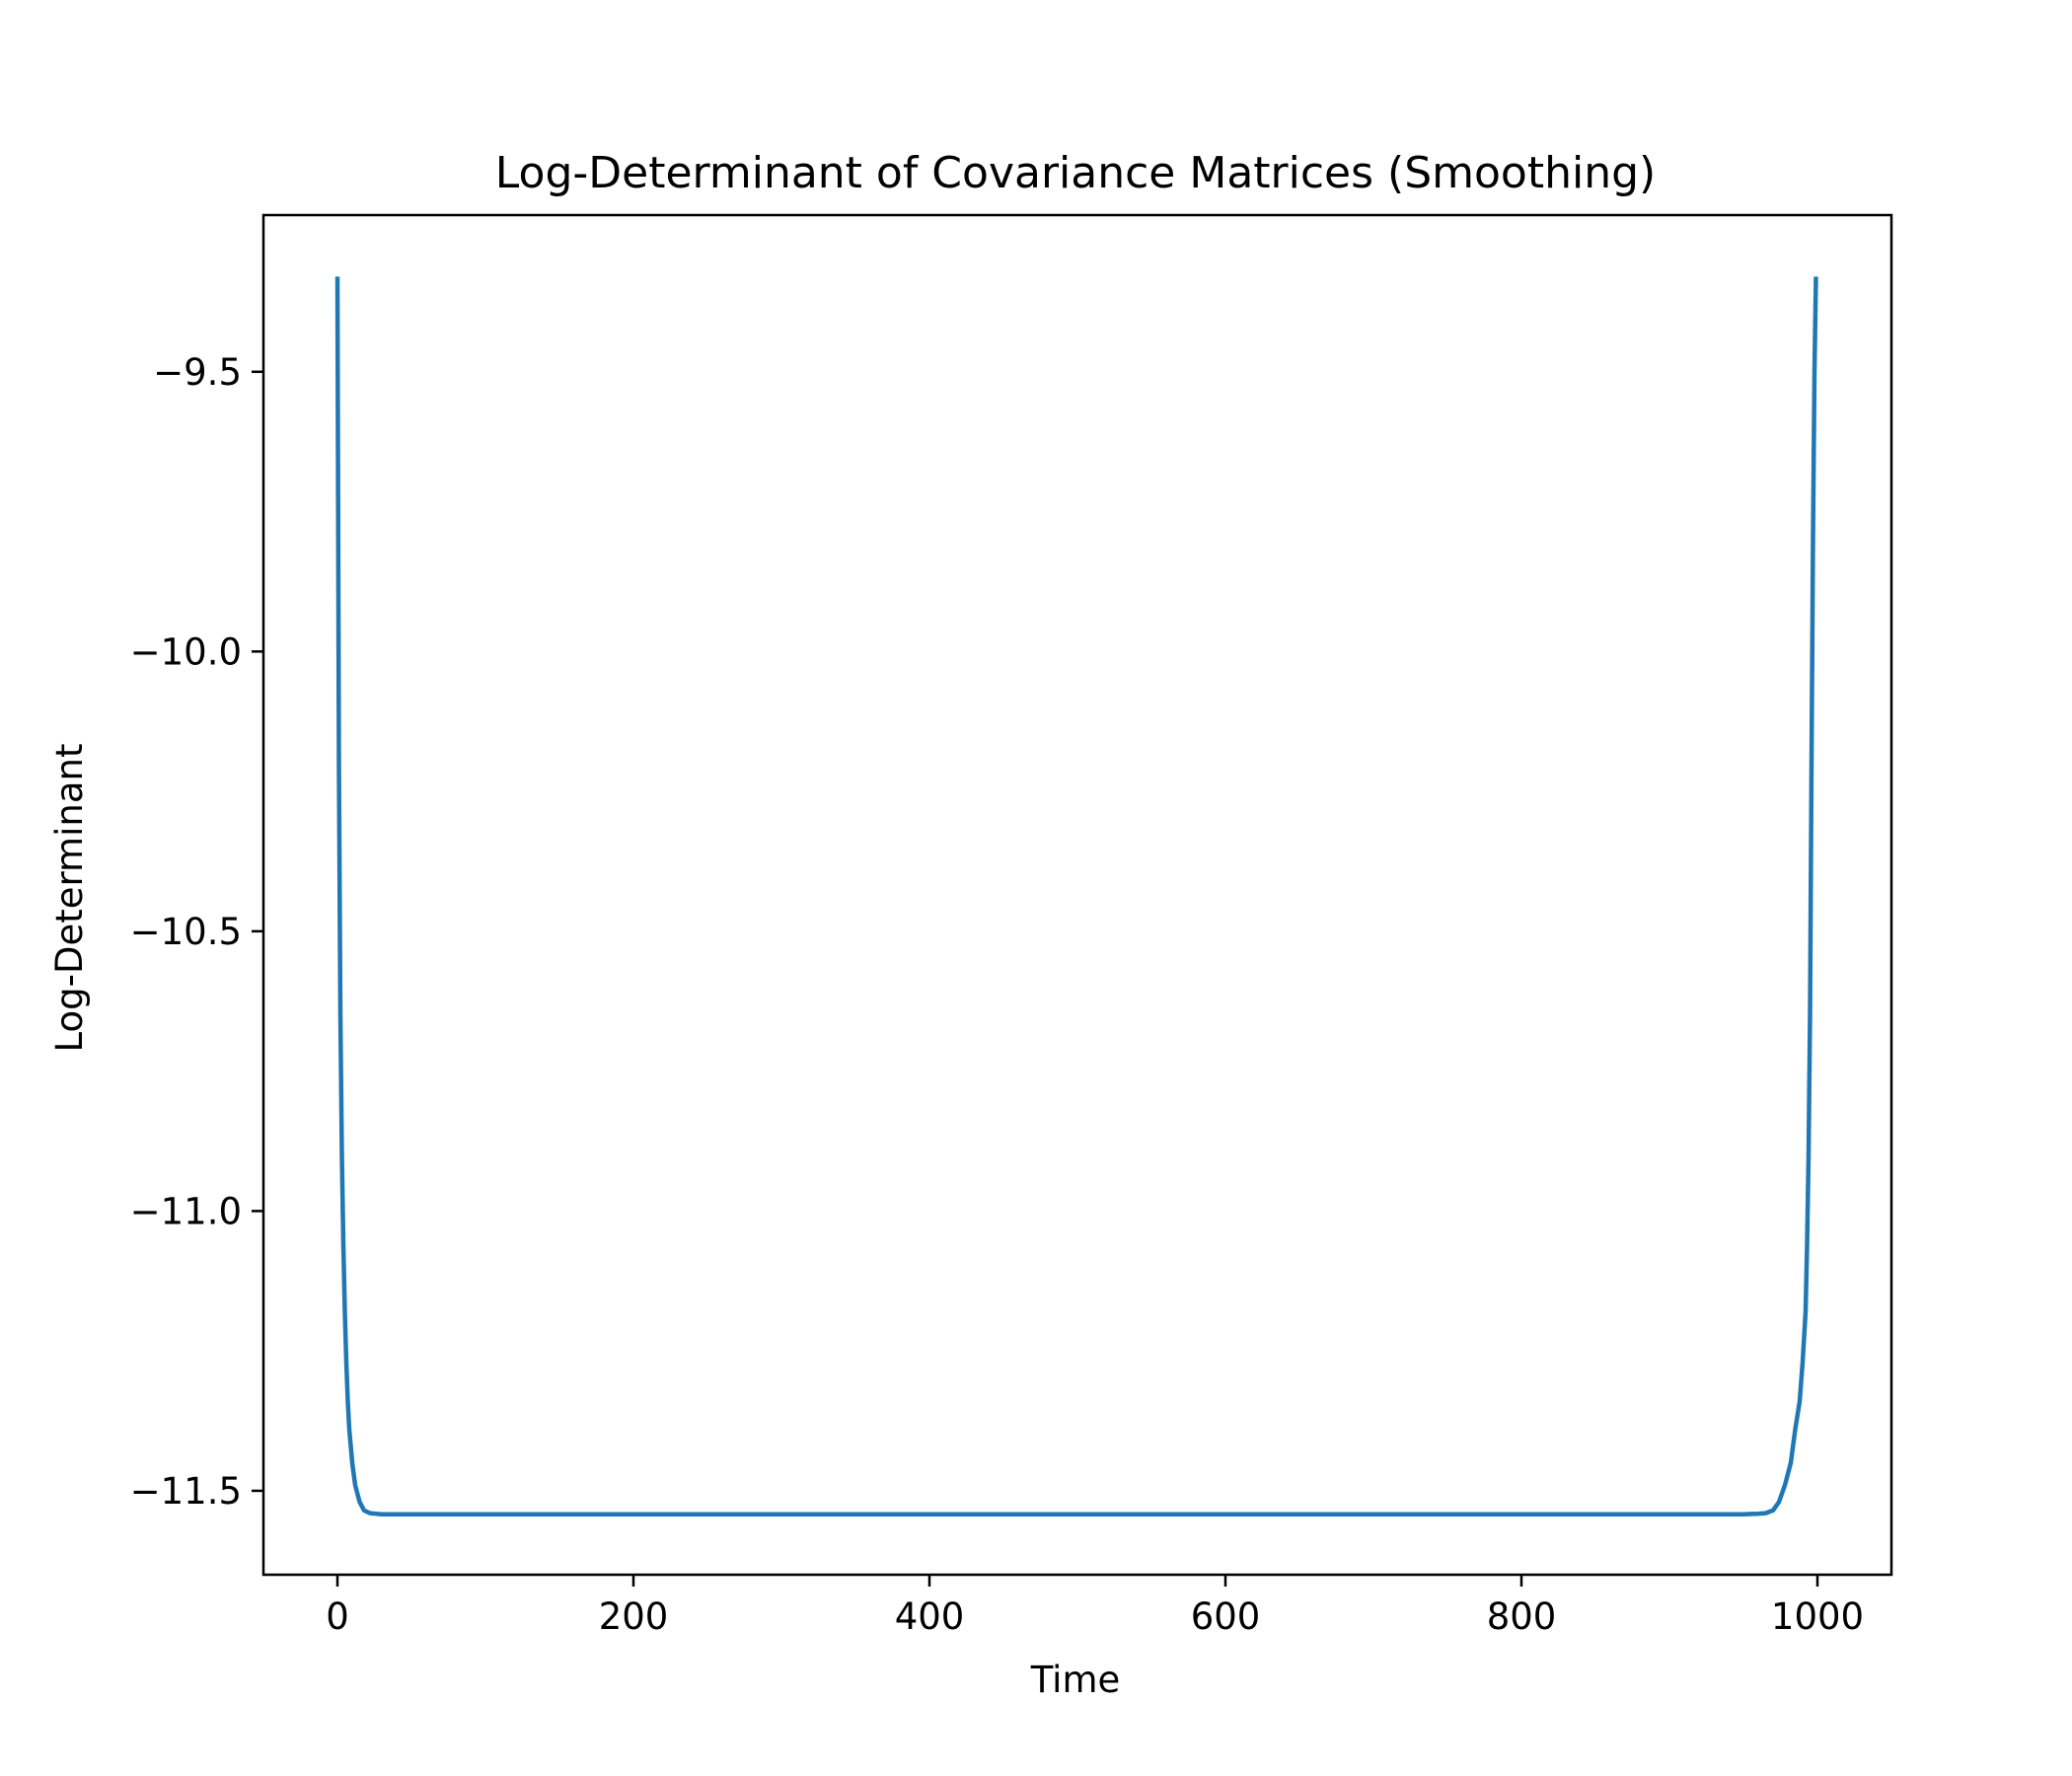 The width and height of the screenshot is (2072, 1776). Describe the element at coordinates (186, 651) in the screenshot. I see `y-tick-label: −10.0` at that location.